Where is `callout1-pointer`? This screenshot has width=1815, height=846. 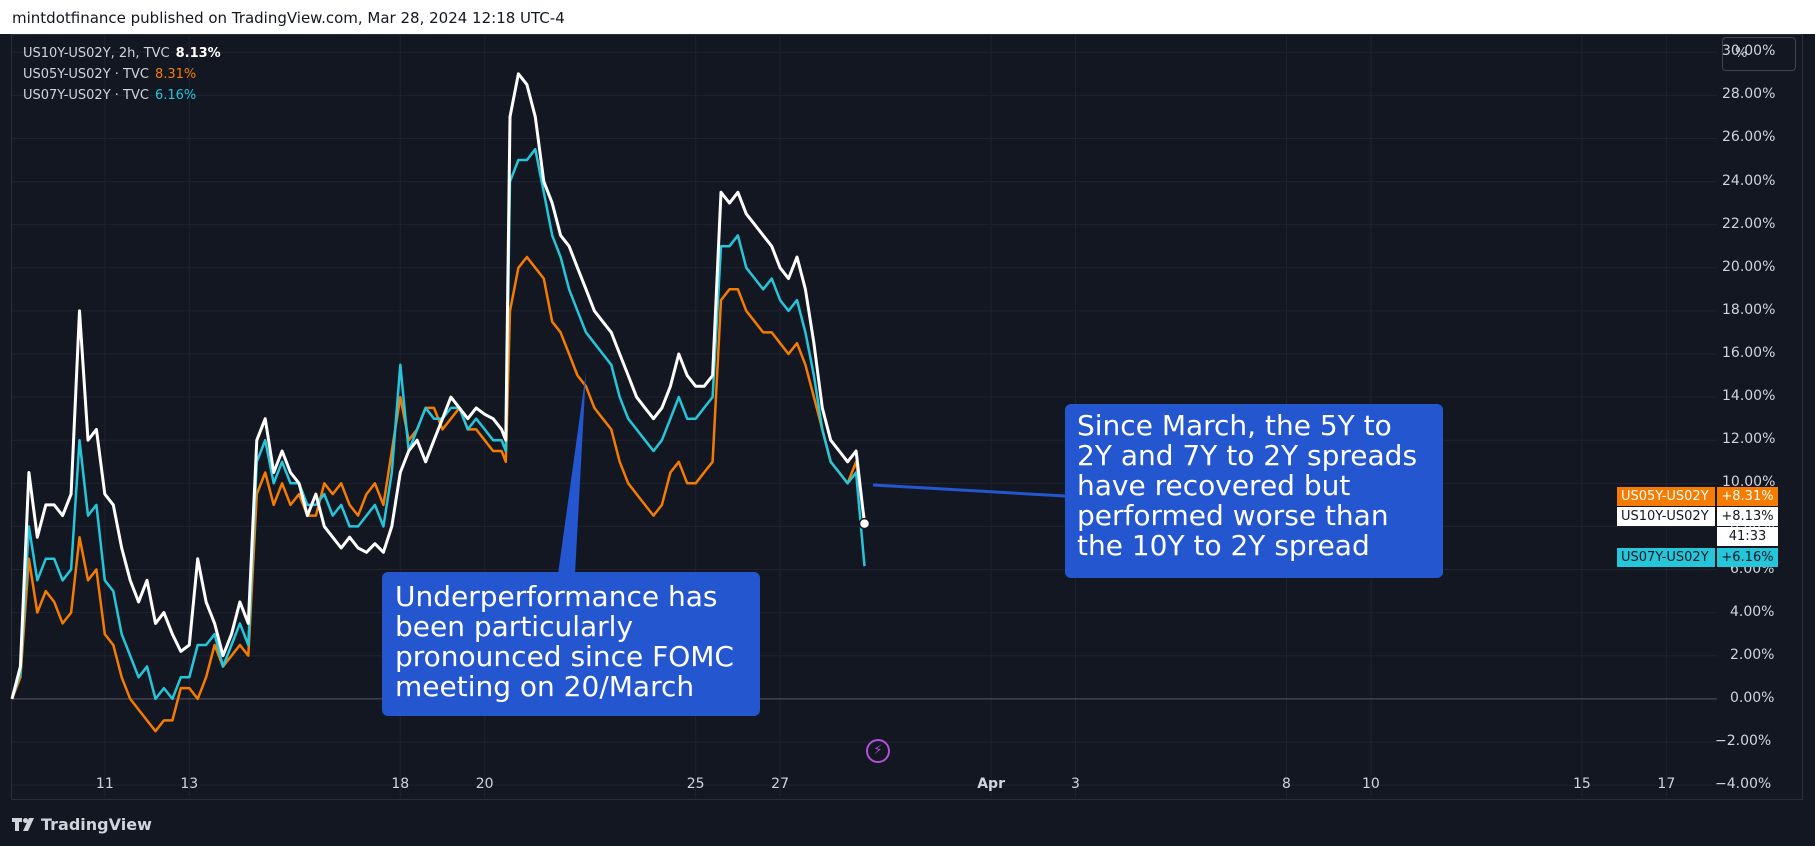
callout1-pointer is located at coordinates (572, 473).